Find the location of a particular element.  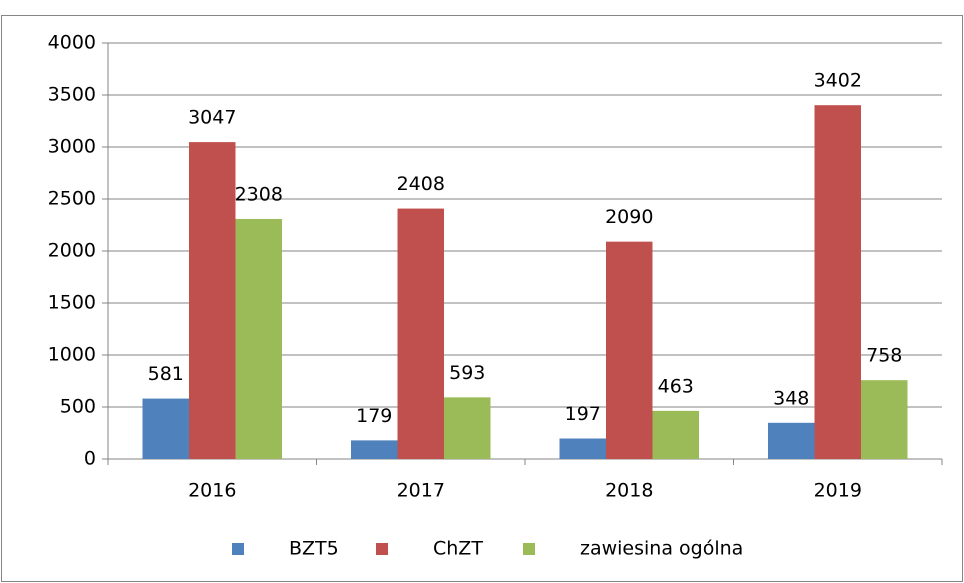

x-tick-label: 2016 is located at coordinates (212, 491).